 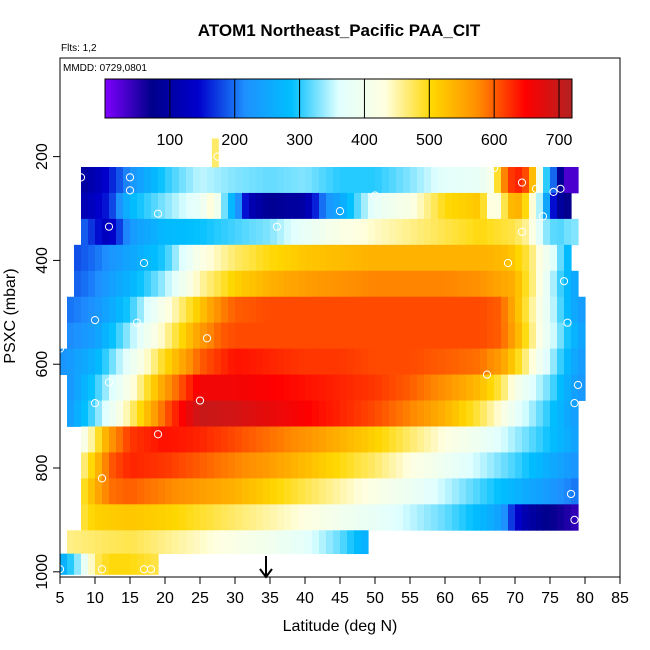 I want to click on sample-point-marker, so click(x=567, y=322).